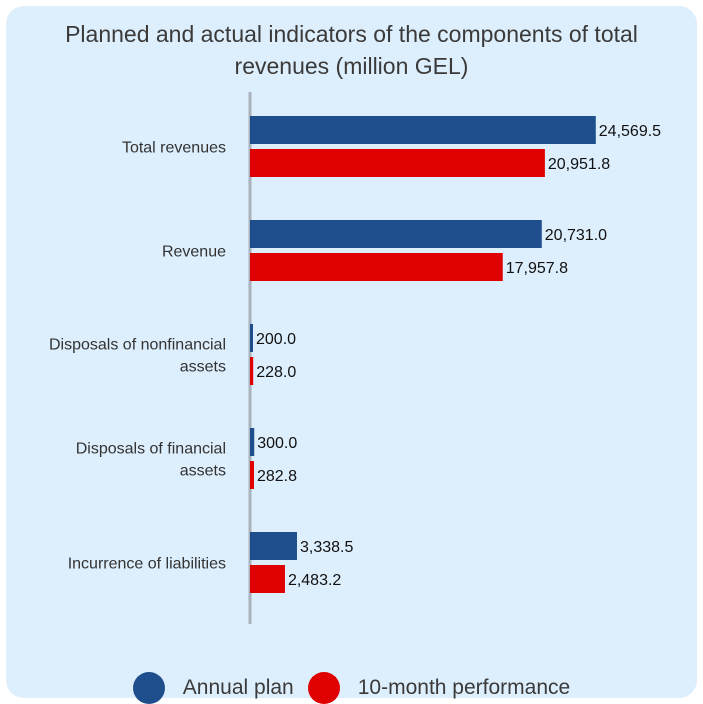 The height and width of the screenshot is (704, 703). I want to click on data-label: 17,957.8, so click(537, 268).